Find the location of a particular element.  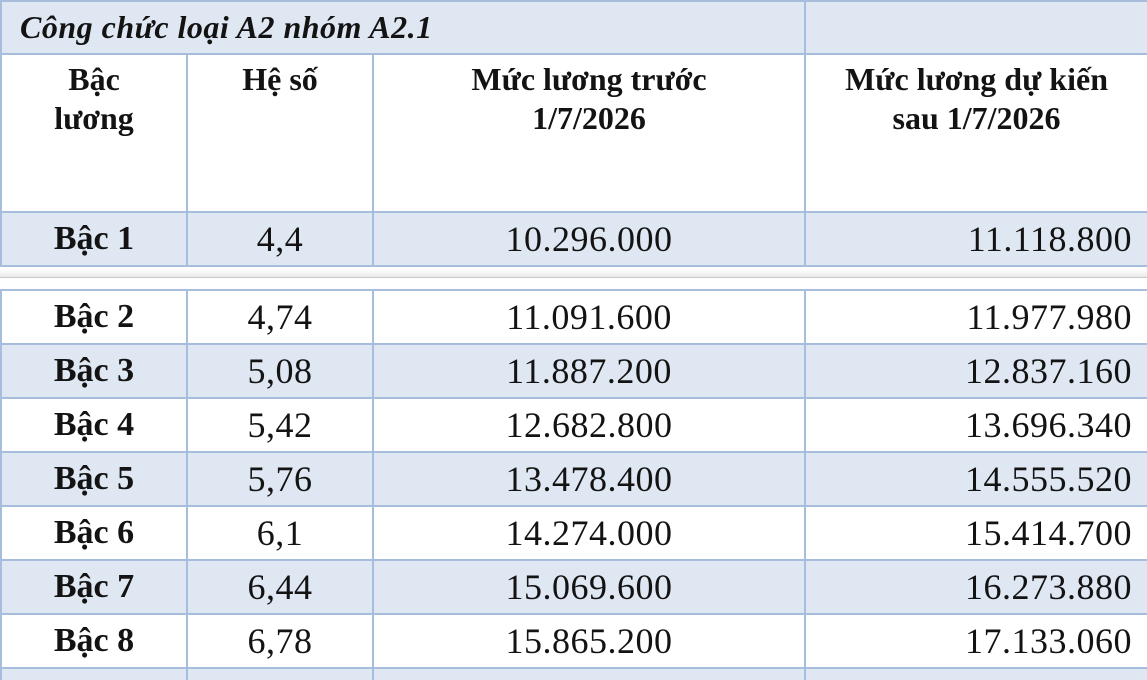

table-title-spacer-cell is located at coordinates (975, 27).